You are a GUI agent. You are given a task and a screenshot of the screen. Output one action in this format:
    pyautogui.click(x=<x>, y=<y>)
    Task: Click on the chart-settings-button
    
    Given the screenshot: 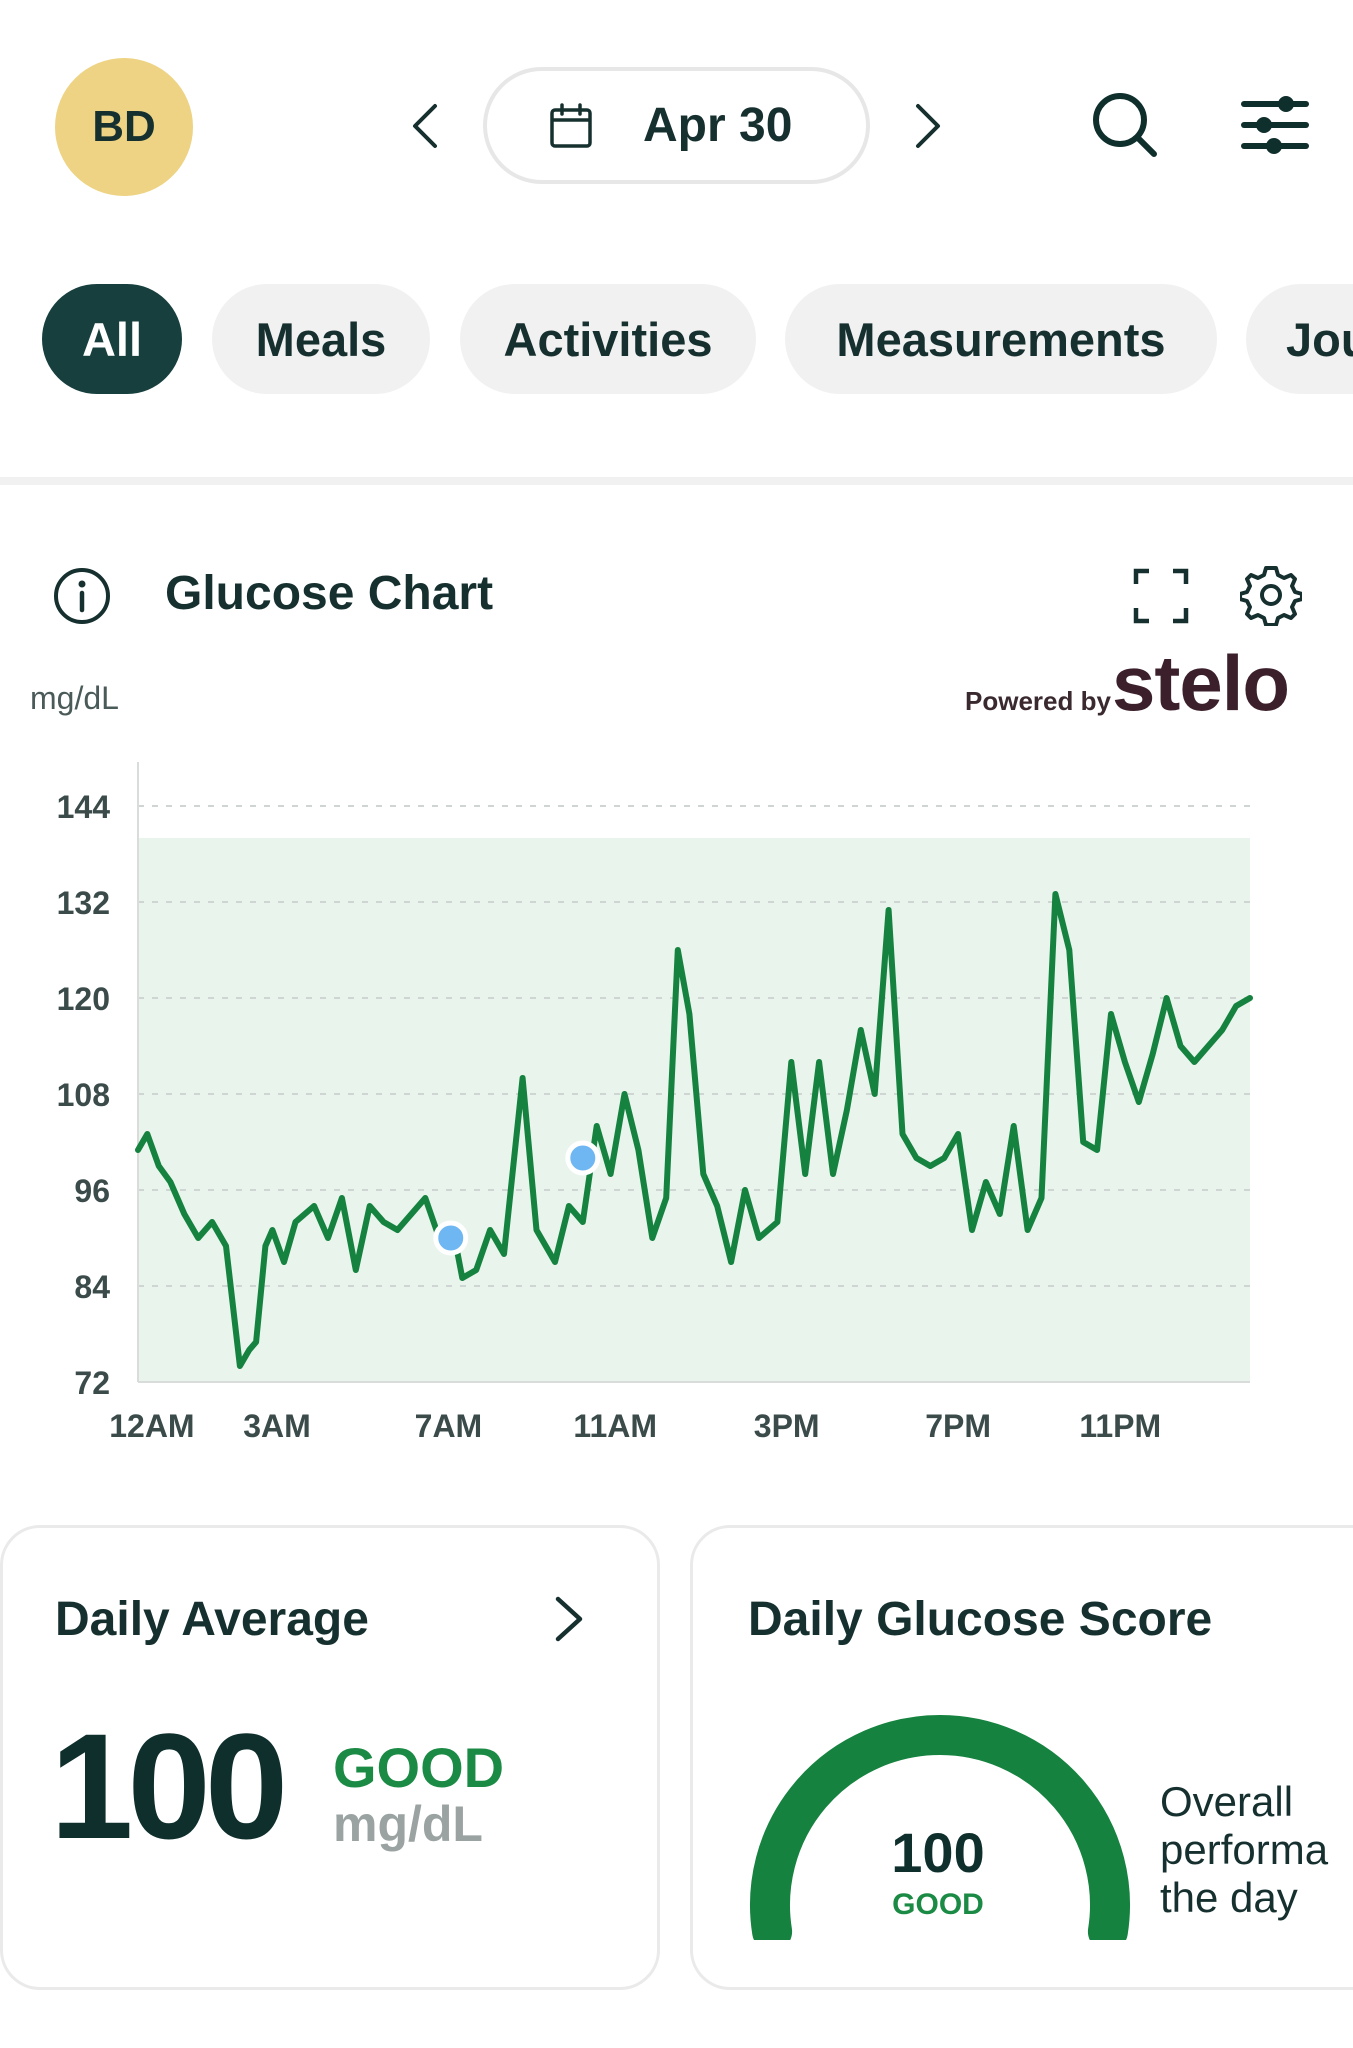 What is the action you would take?
    pyautogui.click(x=1271, y=595)
    